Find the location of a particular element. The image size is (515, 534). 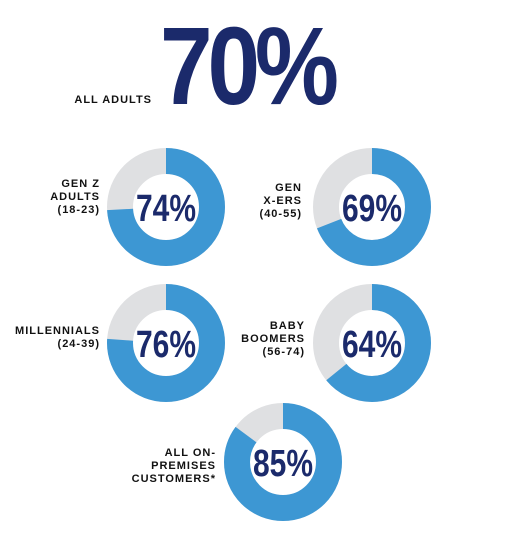

donut-arc-on-premises is located at coordinates (283, 462).